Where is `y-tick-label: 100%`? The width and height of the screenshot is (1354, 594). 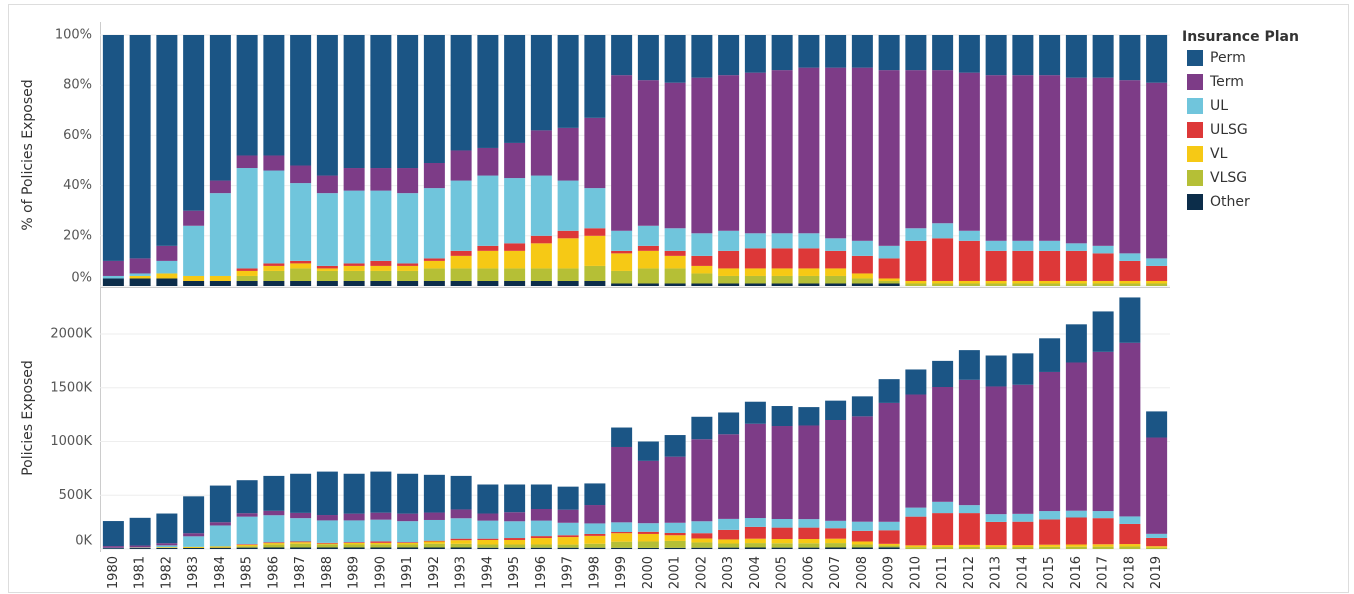
y-tick-label: 100% is located at coordinates (73, 35).